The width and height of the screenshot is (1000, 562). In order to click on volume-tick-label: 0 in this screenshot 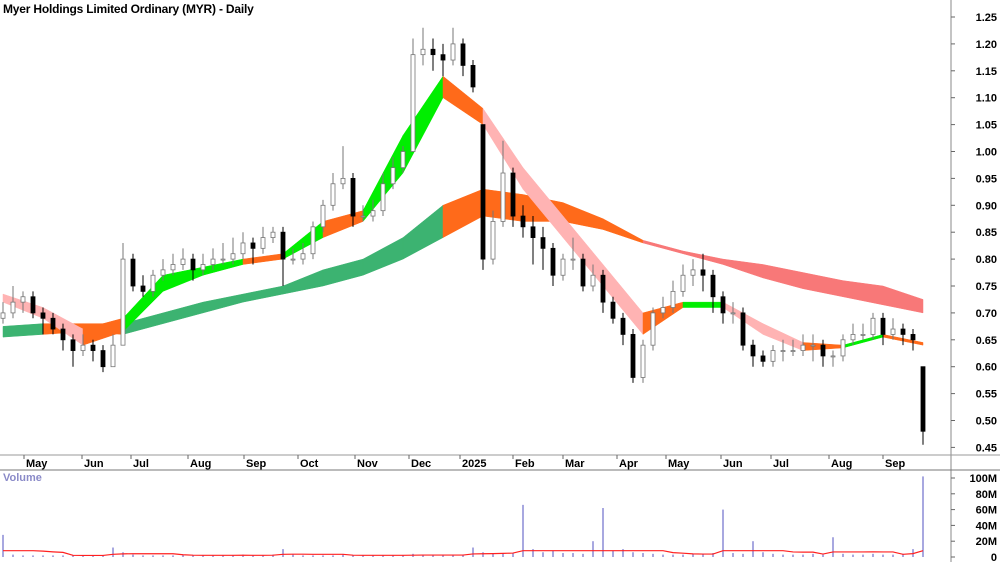, I will do `click(994, 557)`.